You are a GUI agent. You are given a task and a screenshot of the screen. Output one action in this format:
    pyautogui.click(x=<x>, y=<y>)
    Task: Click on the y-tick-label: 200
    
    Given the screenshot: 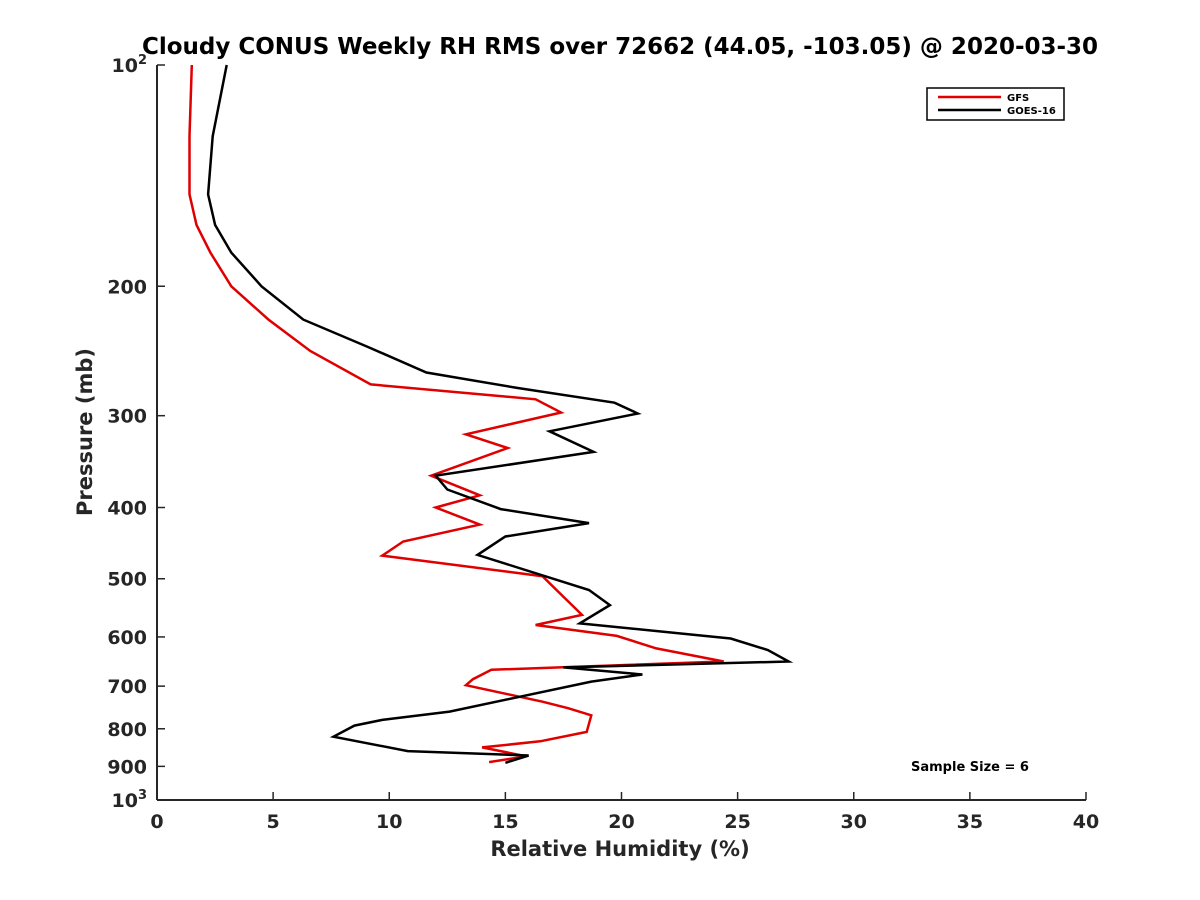 What is the action you would take?
    pyautogui.click(x=127, y=287)
    